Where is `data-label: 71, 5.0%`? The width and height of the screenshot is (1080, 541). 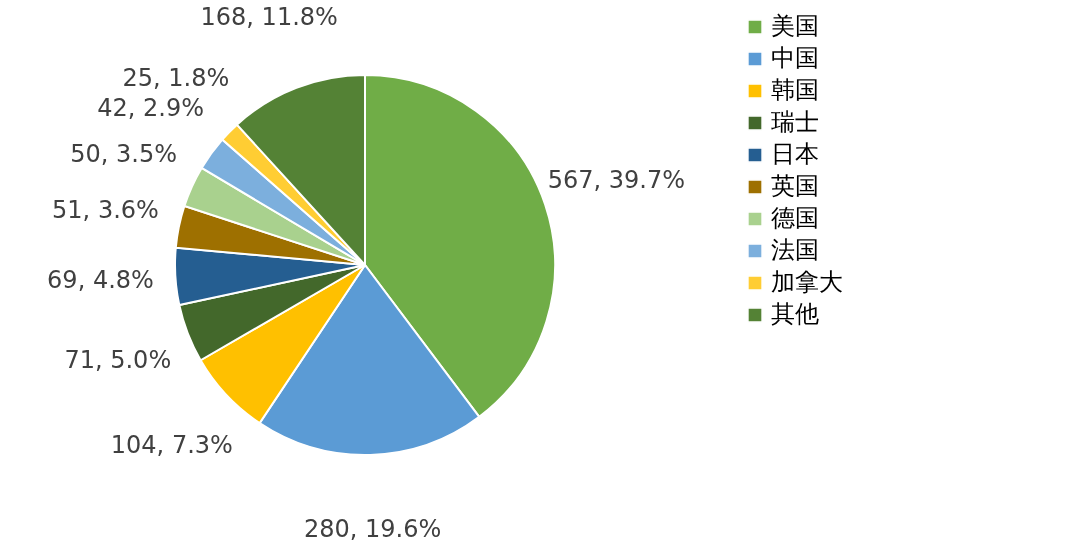 data-label: 71, 5.0% is located at coordinates (118, 359).